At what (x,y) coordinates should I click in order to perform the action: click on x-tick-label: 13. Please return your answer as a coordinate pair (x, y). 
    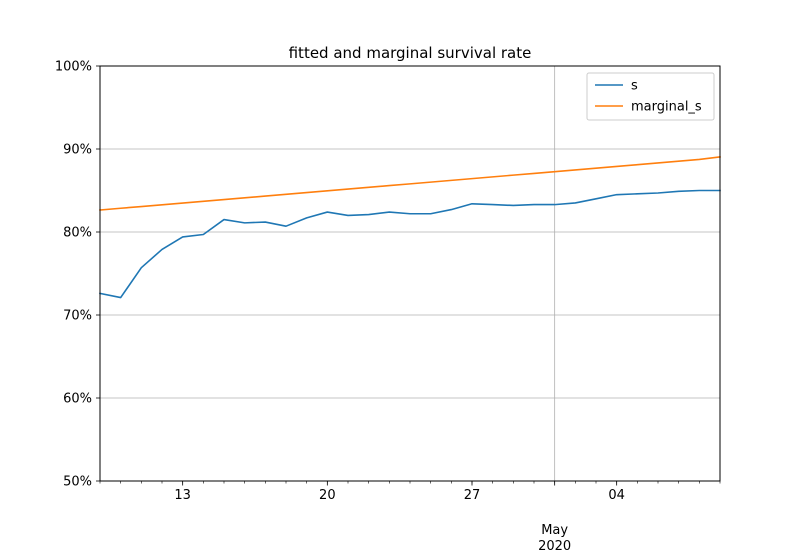
    Looking at the image, I should click on (182, 495).